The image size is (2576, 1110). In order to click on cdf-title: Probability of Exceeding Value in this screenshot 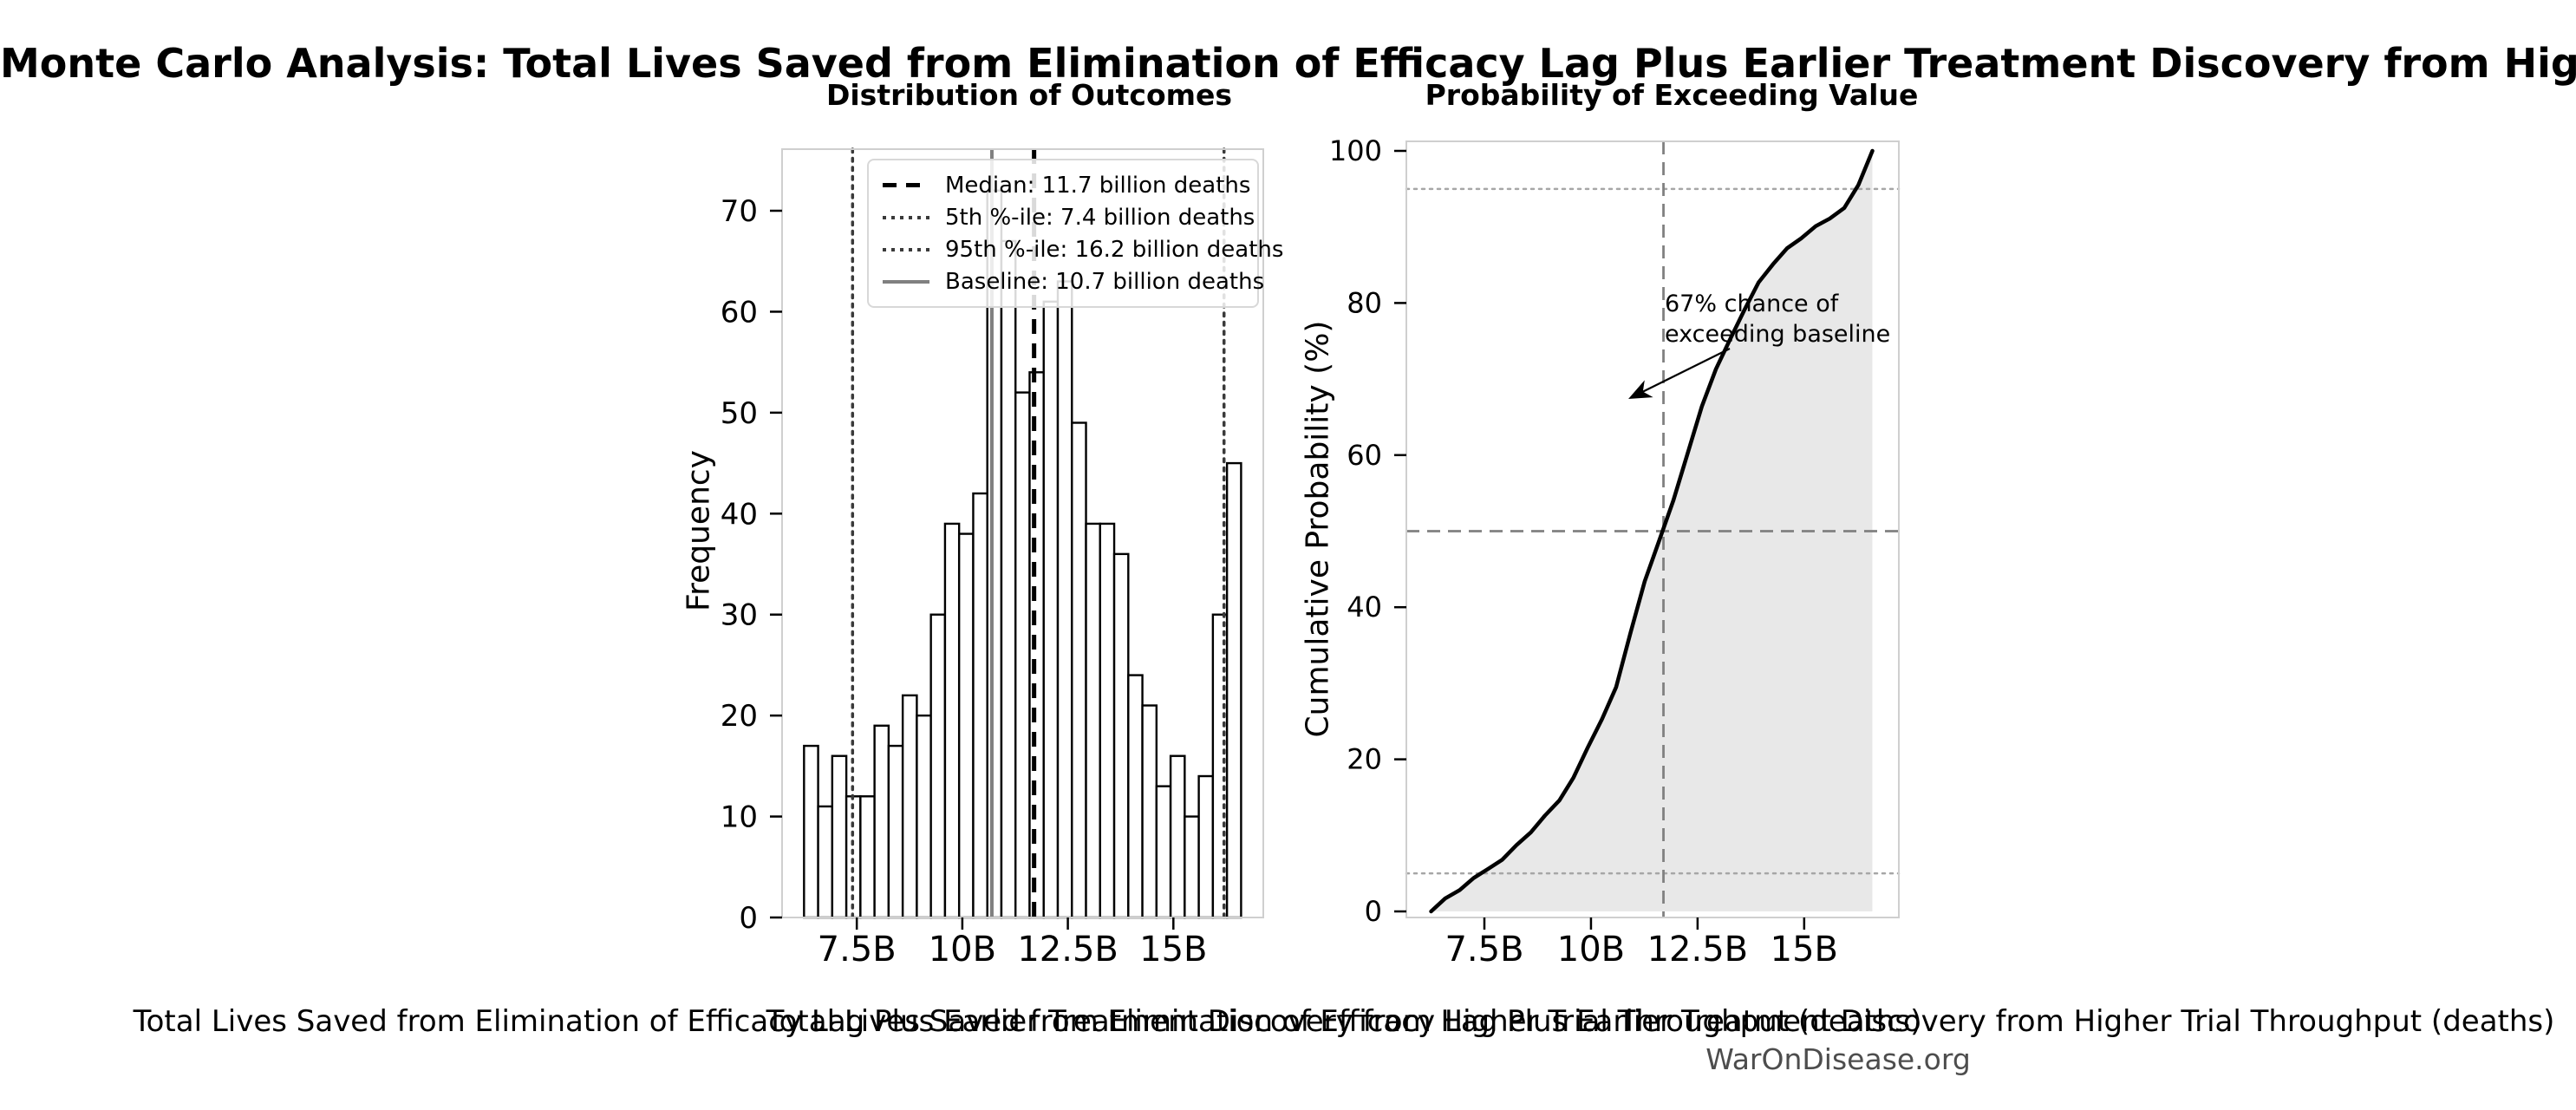, I will do `click(1672, 95)`.